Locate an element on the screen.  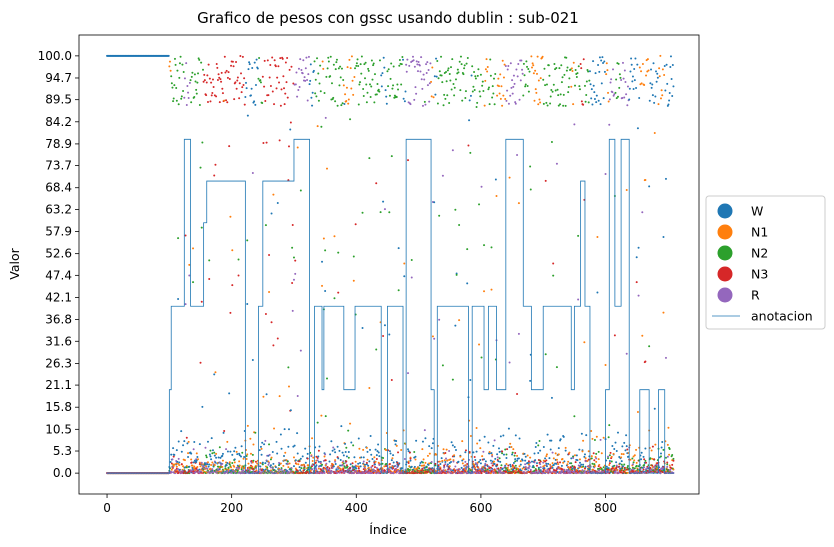
y-tick-label-4: 21.1 is located at coordinates (58, 385).